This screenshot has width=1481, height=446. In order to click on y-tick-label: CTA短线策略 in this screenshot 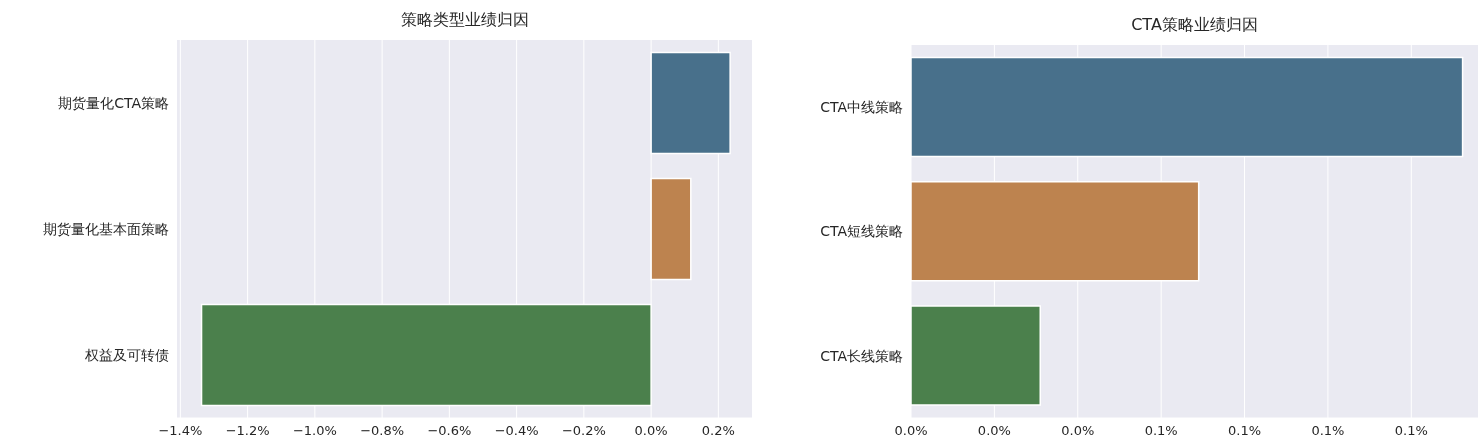, I will do `click(861, 231)`.